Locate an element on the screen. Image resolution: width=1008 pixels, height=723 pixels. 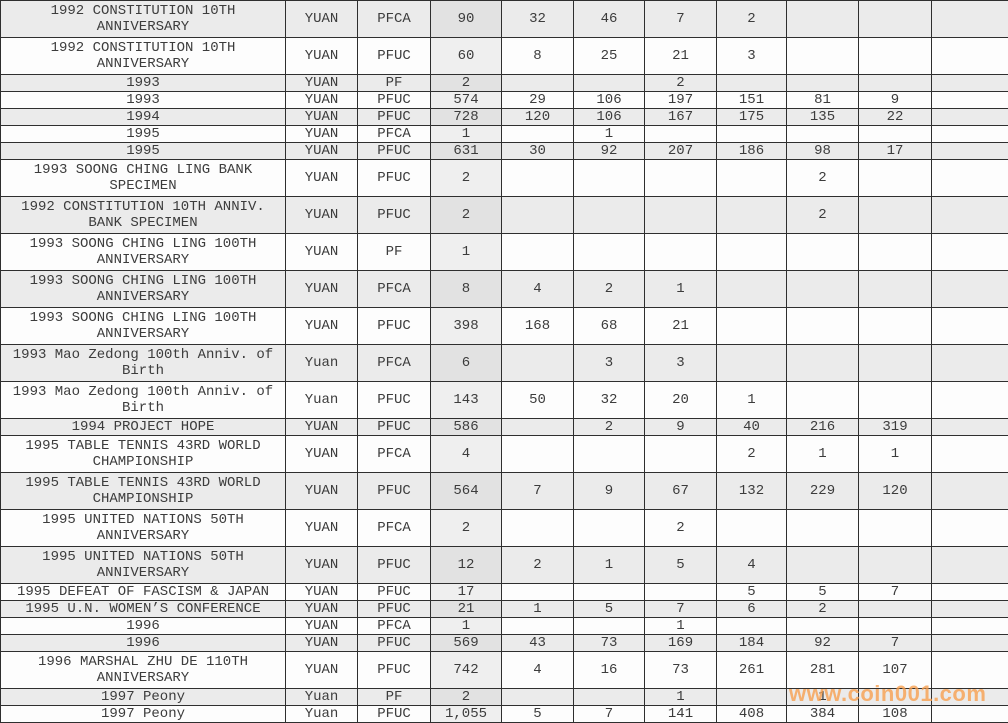
row-total: 398 is located at coordinates (466, 326).